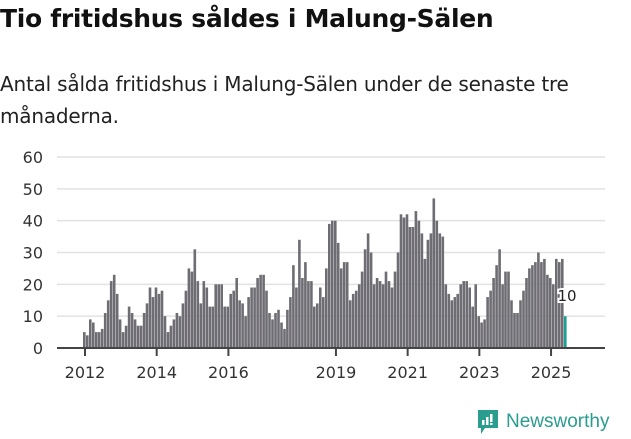  Describe the element at coordinates (542, 422) in the screenshot. I see `newsworthy-logo: Newsworthy` at that location.